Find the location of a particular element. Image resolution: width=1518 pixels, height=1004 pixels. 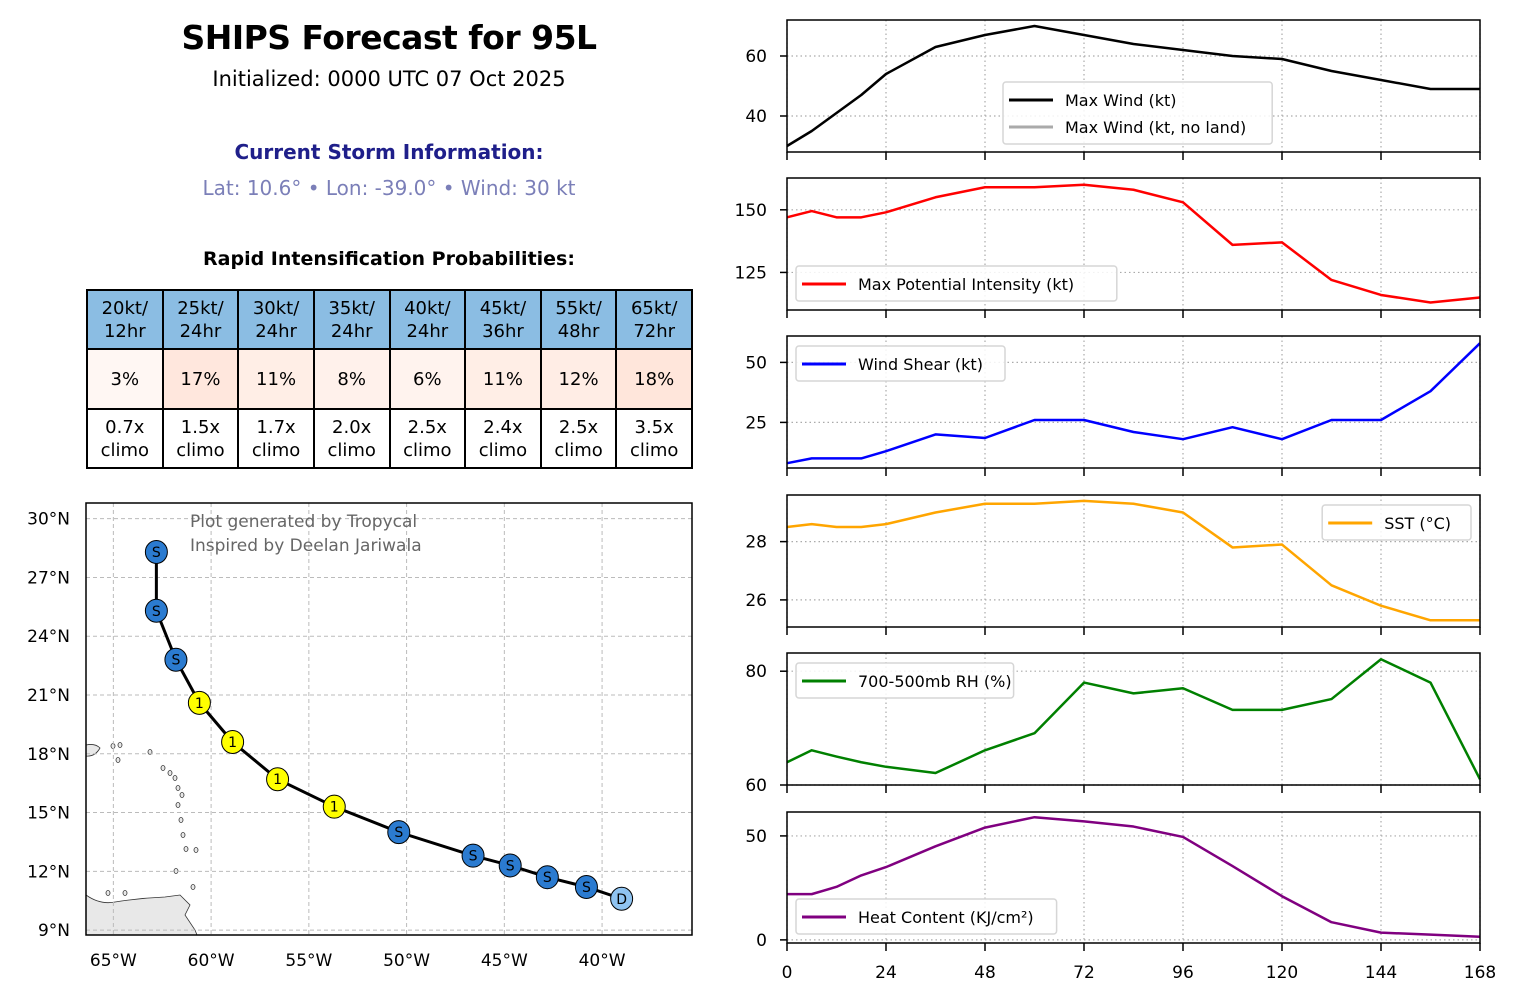

ri-column-header: 65kt/72hr is located at coordinates (654, 319).